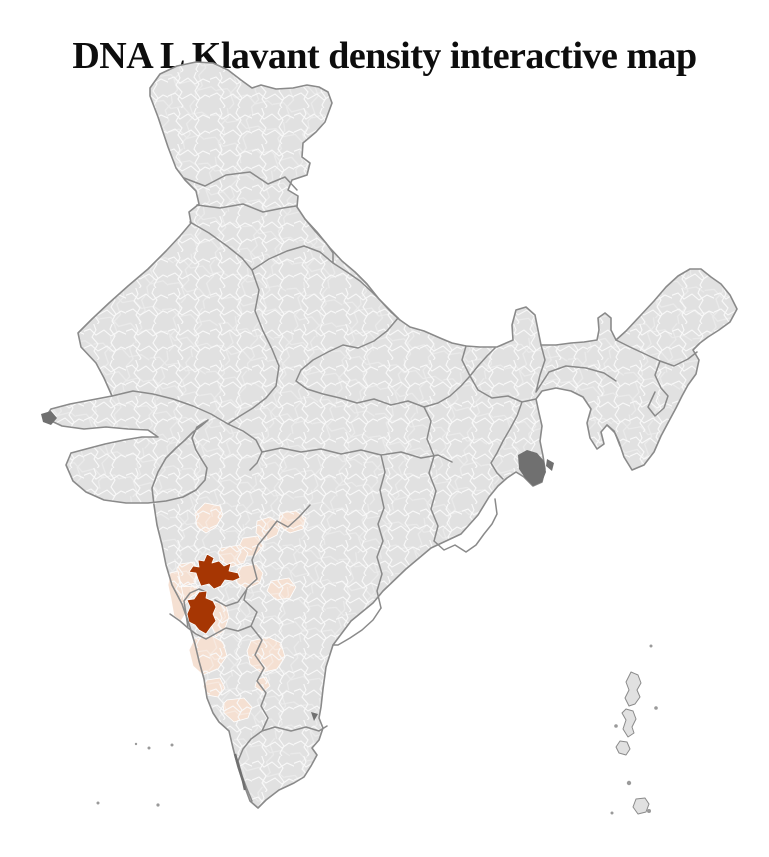 This screenshot has width=769, height=857. What do you see at coordinates (632, 743) in the screenshot?
I see `island-chains` at bounding box center [632, 743].